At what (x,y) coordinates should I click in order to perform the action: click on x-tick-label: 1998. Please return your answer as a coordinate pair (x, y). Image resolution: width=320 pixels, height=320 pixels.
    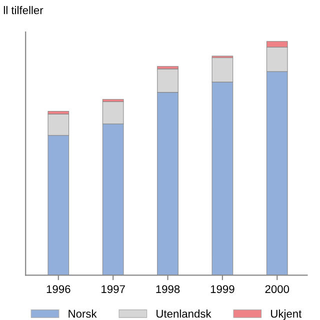
    Looking at the image, I should click on (168, 289).